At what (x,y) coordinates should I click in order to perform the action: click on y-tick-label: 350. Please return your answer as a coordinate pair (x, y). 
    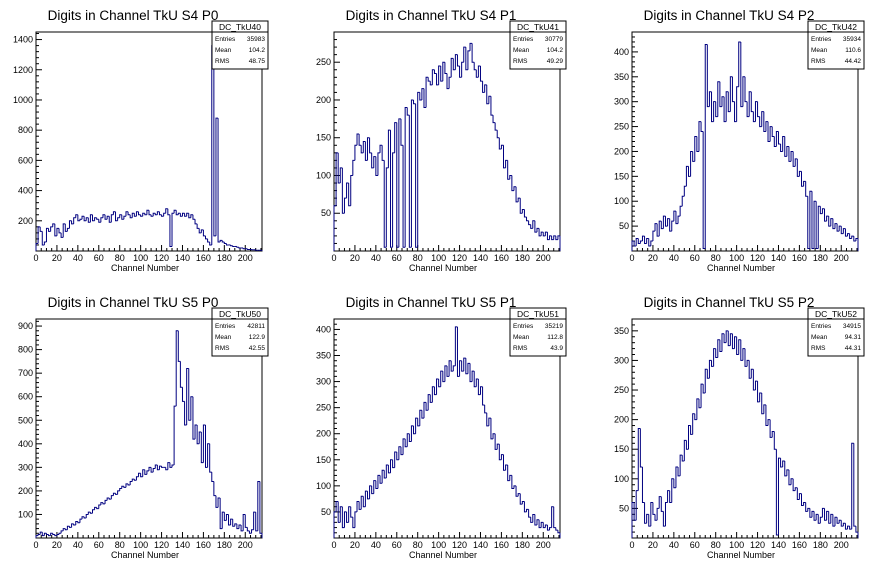
    Looking at the image, I should click on (621, 331).